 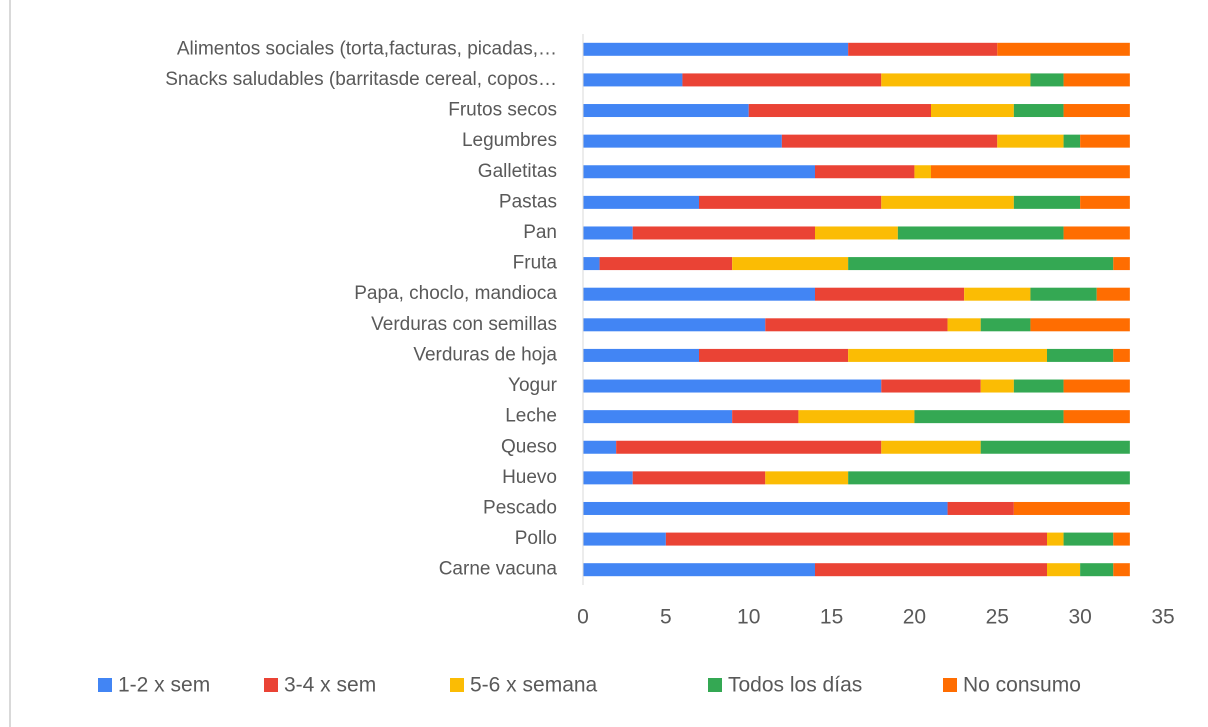 I want to click on y-tick-label: Frutos secos, so click(x=502, y=110).